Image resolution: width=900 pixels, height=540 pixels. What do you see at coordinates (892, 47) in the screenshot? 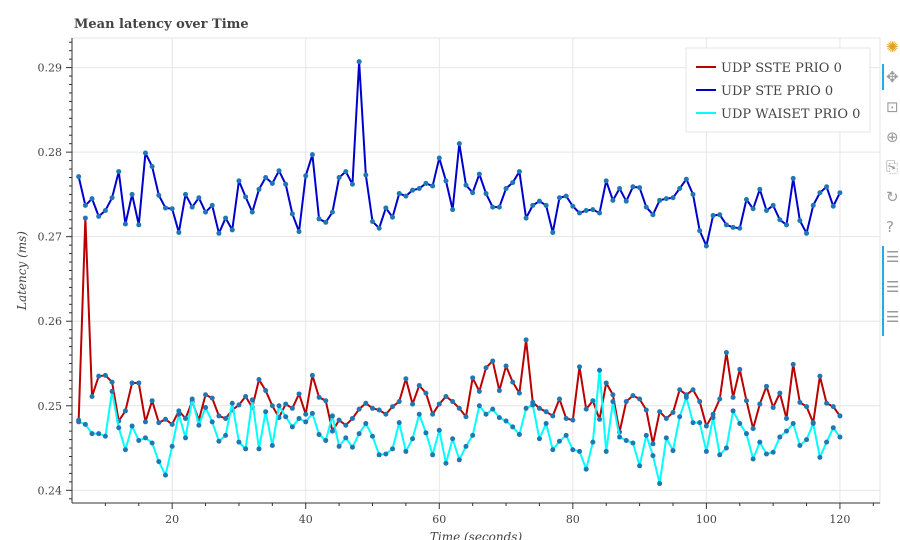
I see `bokeh-logo-icon: ✺` at bounding box center [892, 47].